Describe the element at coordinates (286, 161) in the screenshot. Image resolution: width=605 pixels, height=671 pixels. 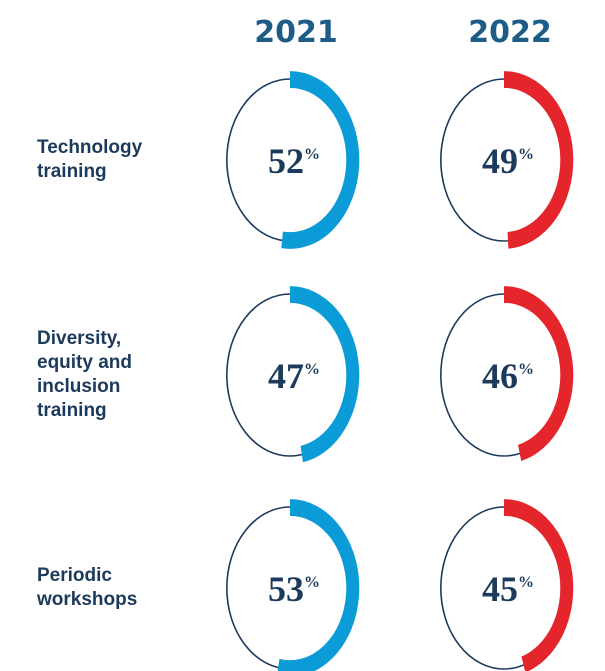
I see `value-number: 52` at that location.